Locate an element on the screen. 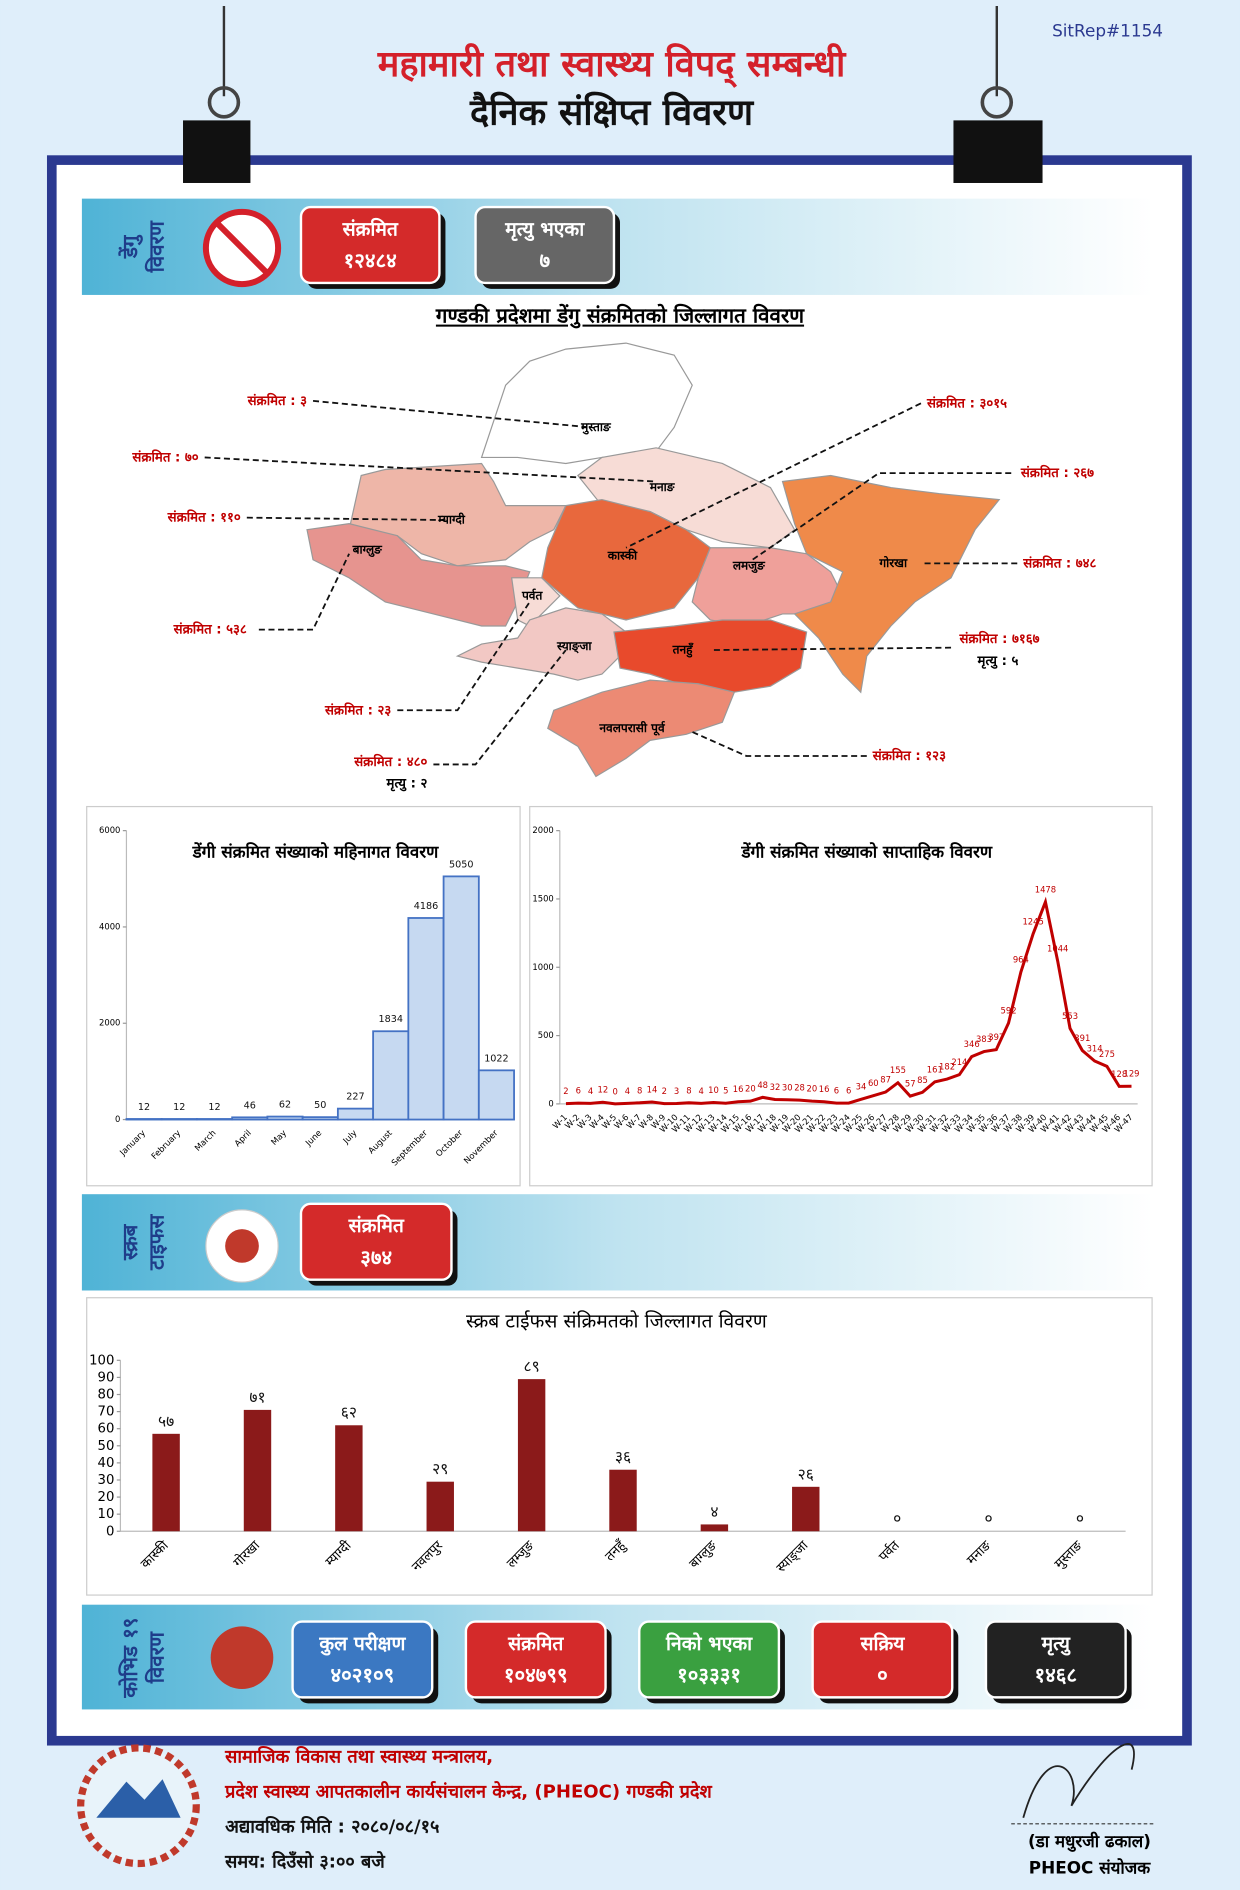 The height and width of the screenshot is (1890, 1240). y-tick-label: 40 is located at coordinates (106, 1463).